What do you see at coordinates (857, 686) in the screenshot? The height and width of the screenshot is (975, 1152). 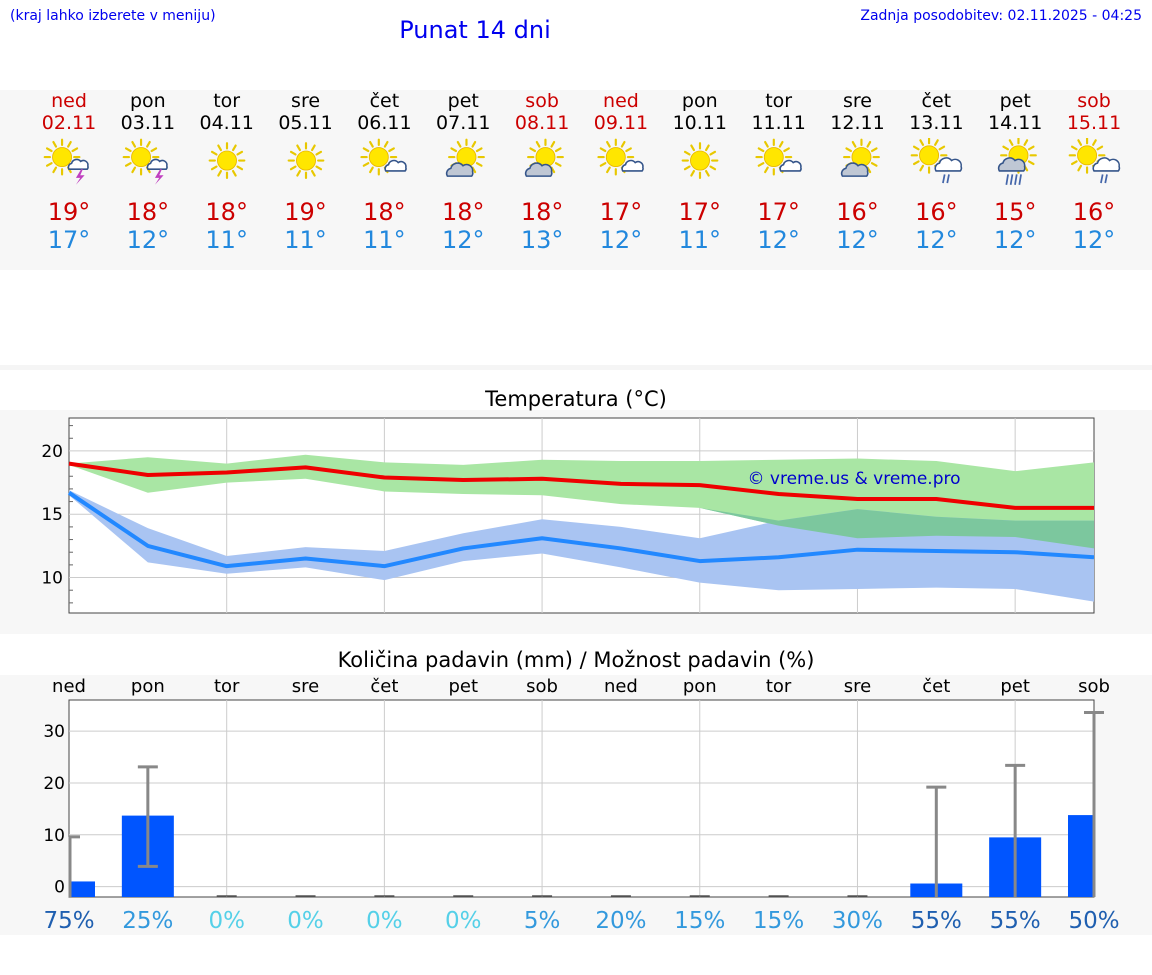 I see `category-label: sre` at bounding box center [857, 686].